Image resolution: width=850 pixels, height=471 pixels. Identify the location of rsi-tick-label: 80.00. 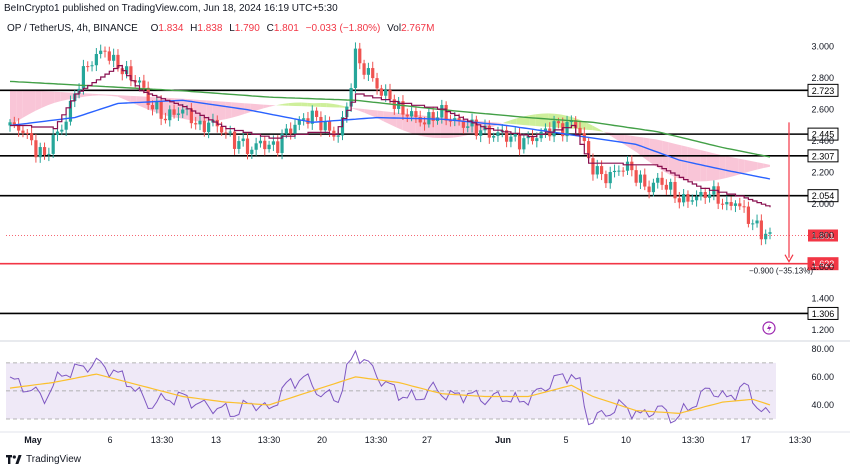
(822, 349).